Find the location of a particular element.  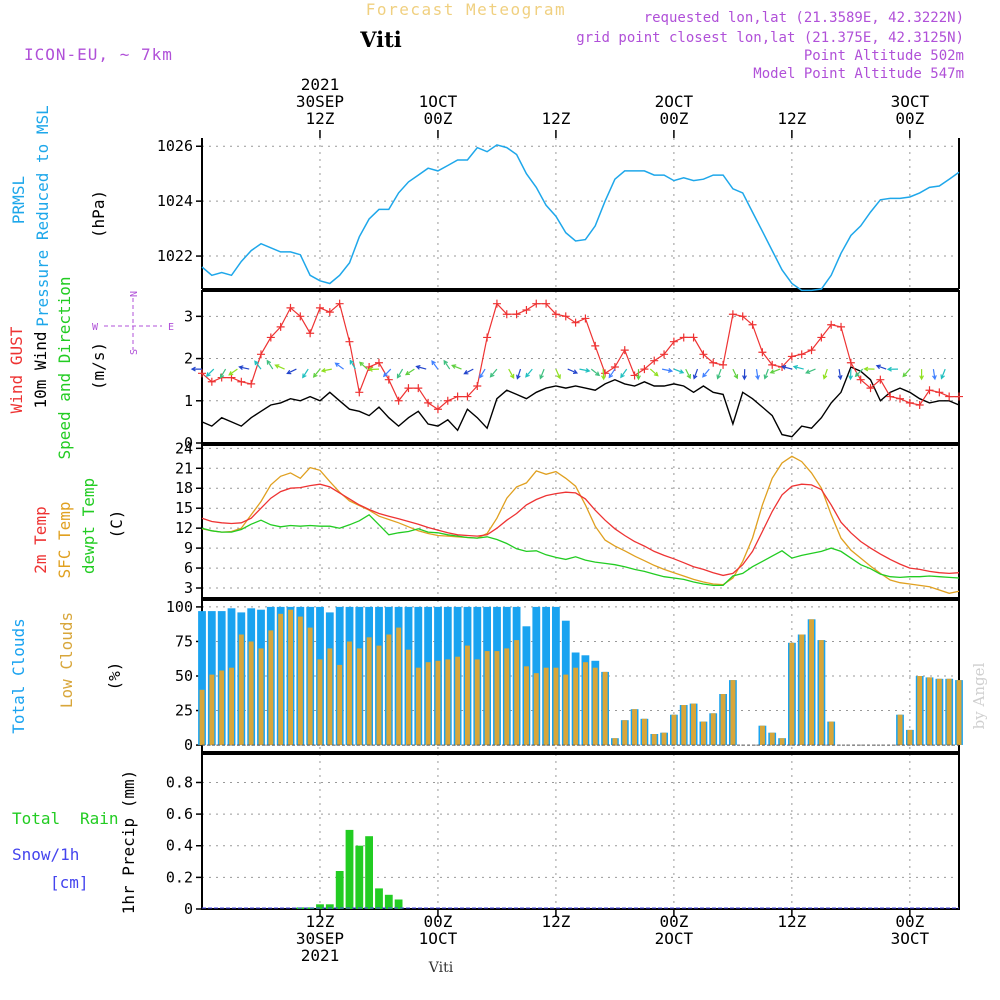

pressure-ytick-label: 1026 is located at coordinates (175, 146).